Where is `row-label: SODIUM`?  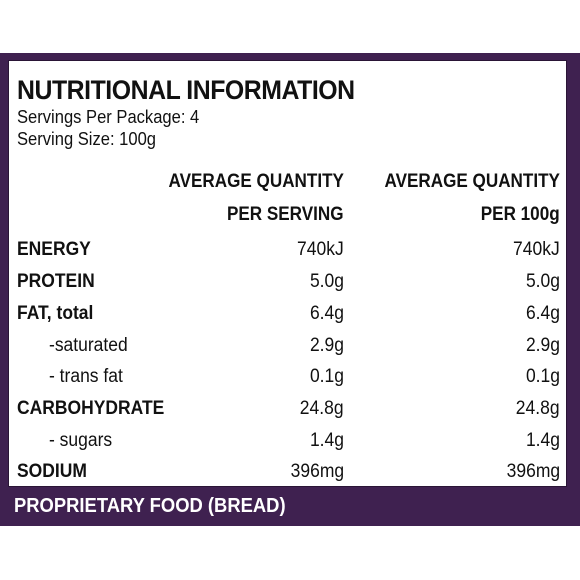 row-label: SODIUM is located at coordinates (52, 471).